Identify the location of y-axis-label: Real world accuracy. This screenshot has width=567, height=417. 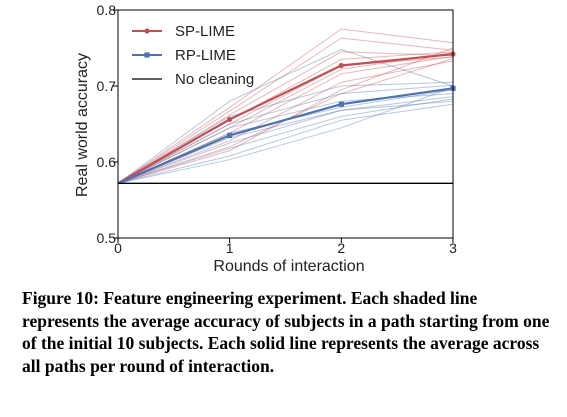
(82, 125).